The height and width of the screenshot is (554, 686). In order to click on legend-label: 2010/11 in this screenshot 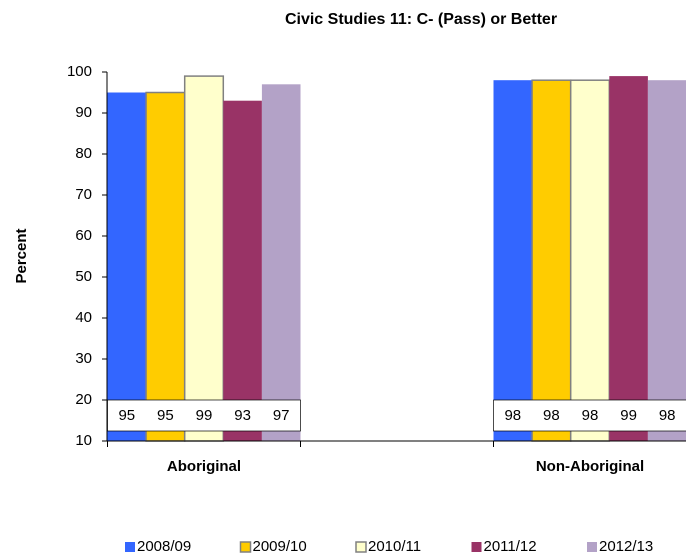, I will do `click(394, 546)`.